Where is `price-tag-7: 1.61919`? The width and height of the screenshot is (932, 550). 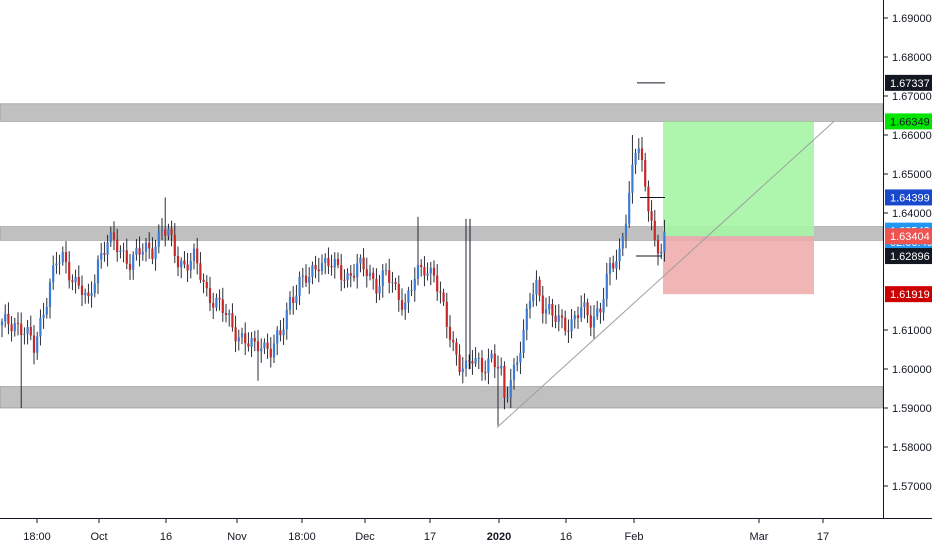
price-tag-7: 1.61919 is located at coordinates (908, 294).